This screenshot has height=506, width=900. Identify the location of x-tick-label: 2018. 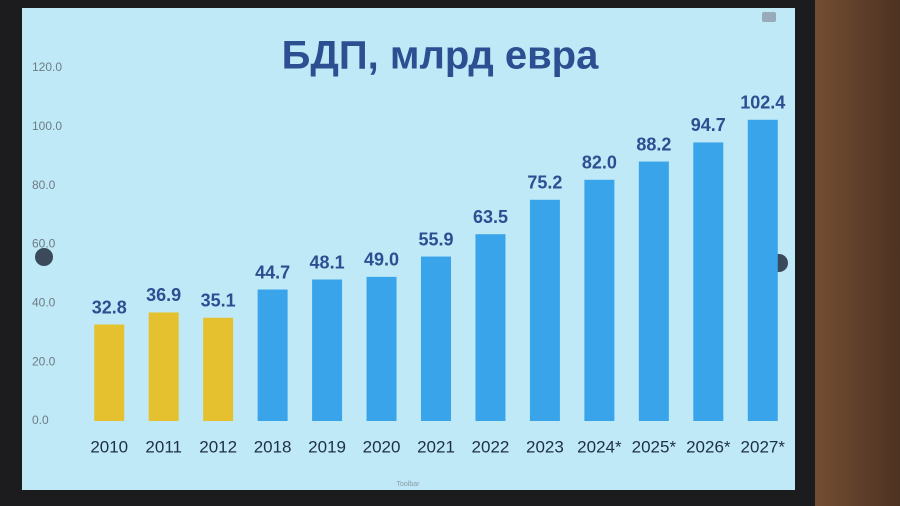
(273, 446).